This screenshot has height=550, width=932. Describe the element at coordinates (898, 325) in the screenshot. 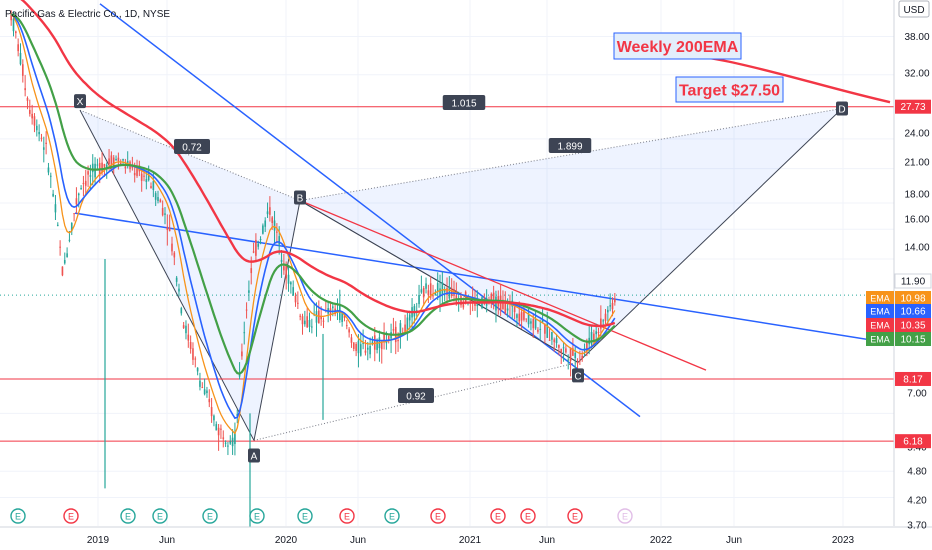

I see `price-tag: EMA 10.35` at that location.